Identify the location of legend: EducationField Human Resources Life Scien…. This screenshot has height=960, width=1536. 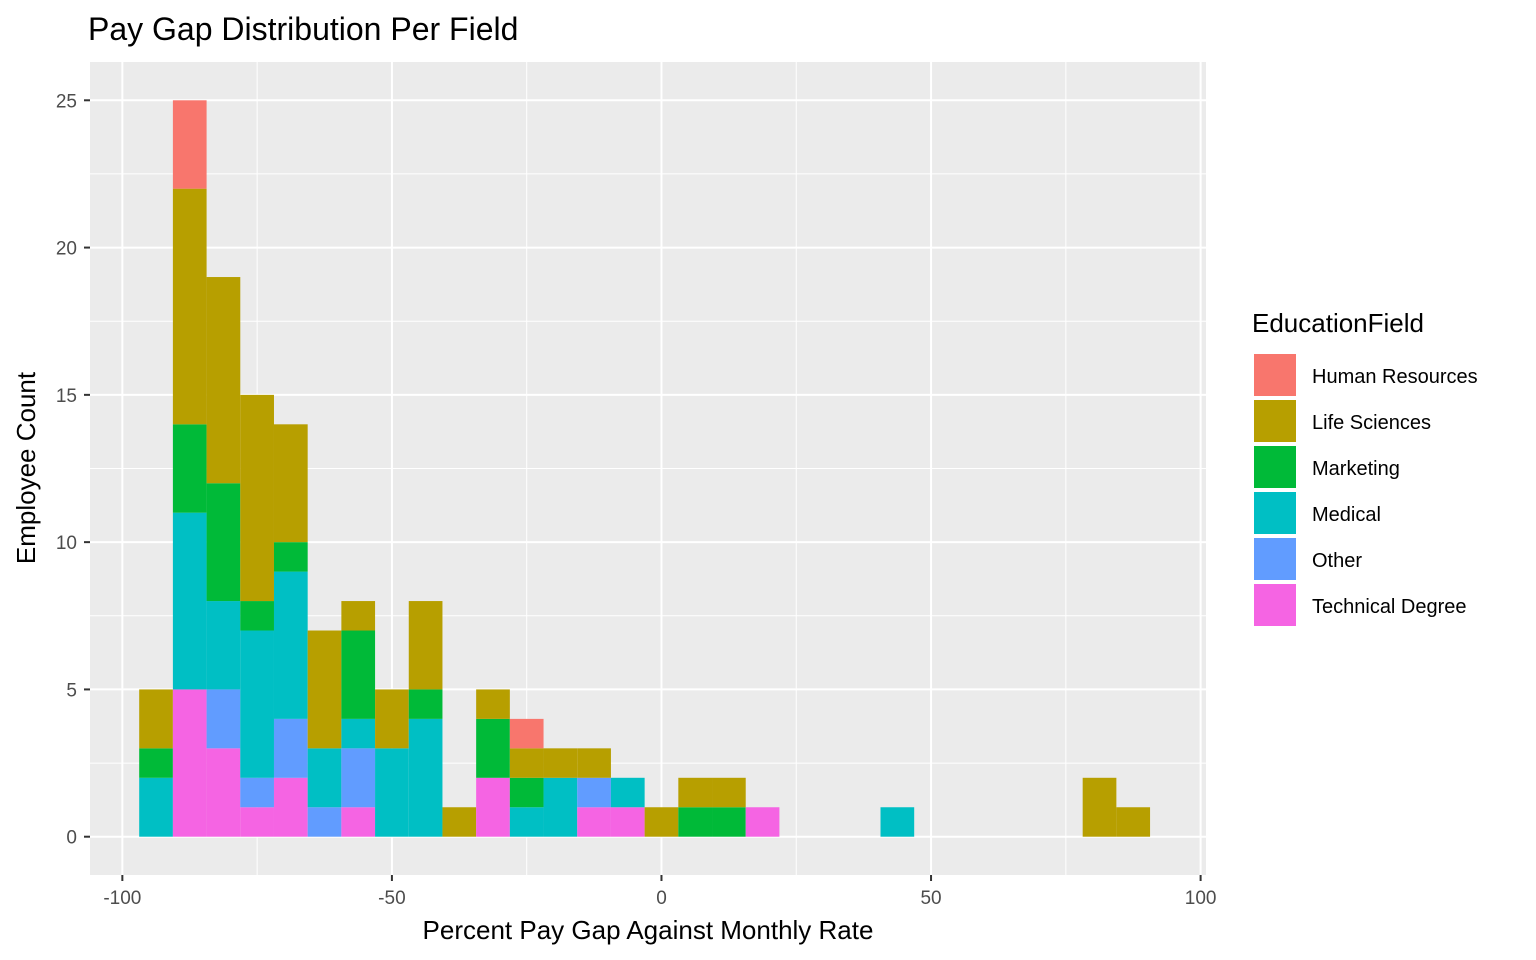
(1365, 467).